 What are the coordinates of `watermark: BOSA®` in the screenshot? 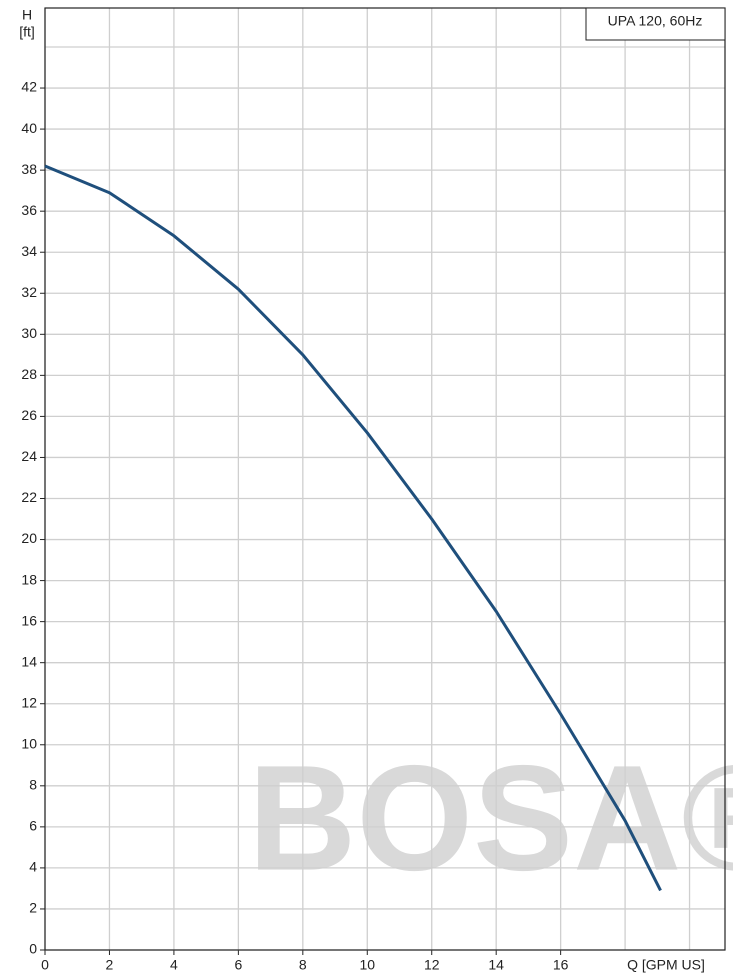 It's located at (490, 818).